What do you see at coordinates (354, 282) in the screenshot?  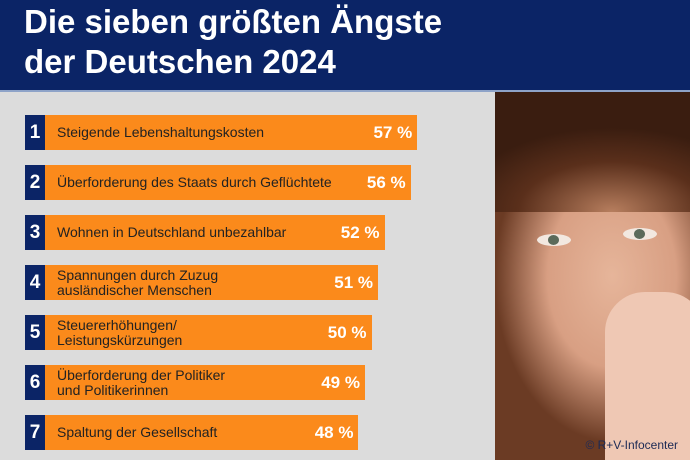 I see `value-label: 51 %` at bounding box center [354, 282].